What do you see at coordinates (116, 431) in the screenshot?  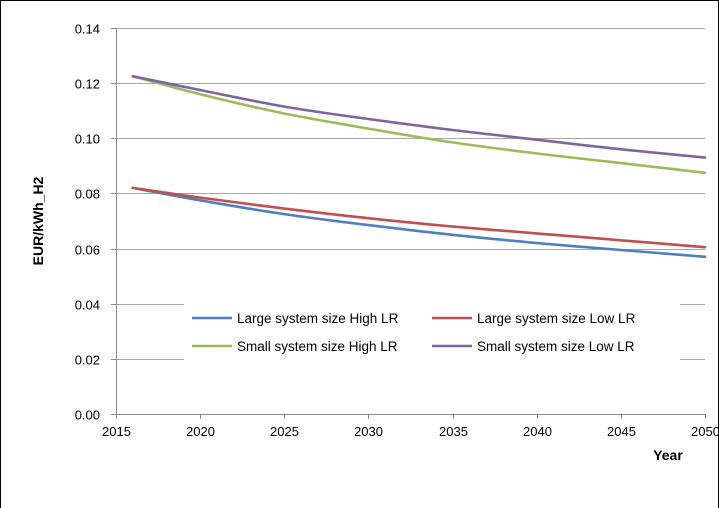 I see `x-tick-label: 2015` at bounding box center [116, 431].